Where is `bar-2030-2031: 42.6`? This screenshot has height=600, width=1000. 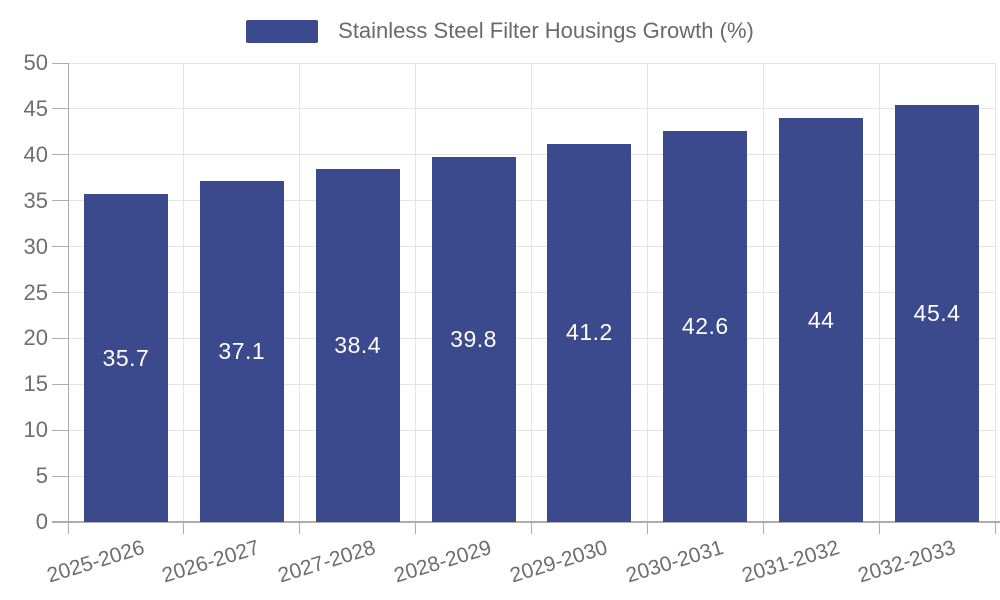 bar-2030-2031: 42.6 is located at coordinates (705, 326).